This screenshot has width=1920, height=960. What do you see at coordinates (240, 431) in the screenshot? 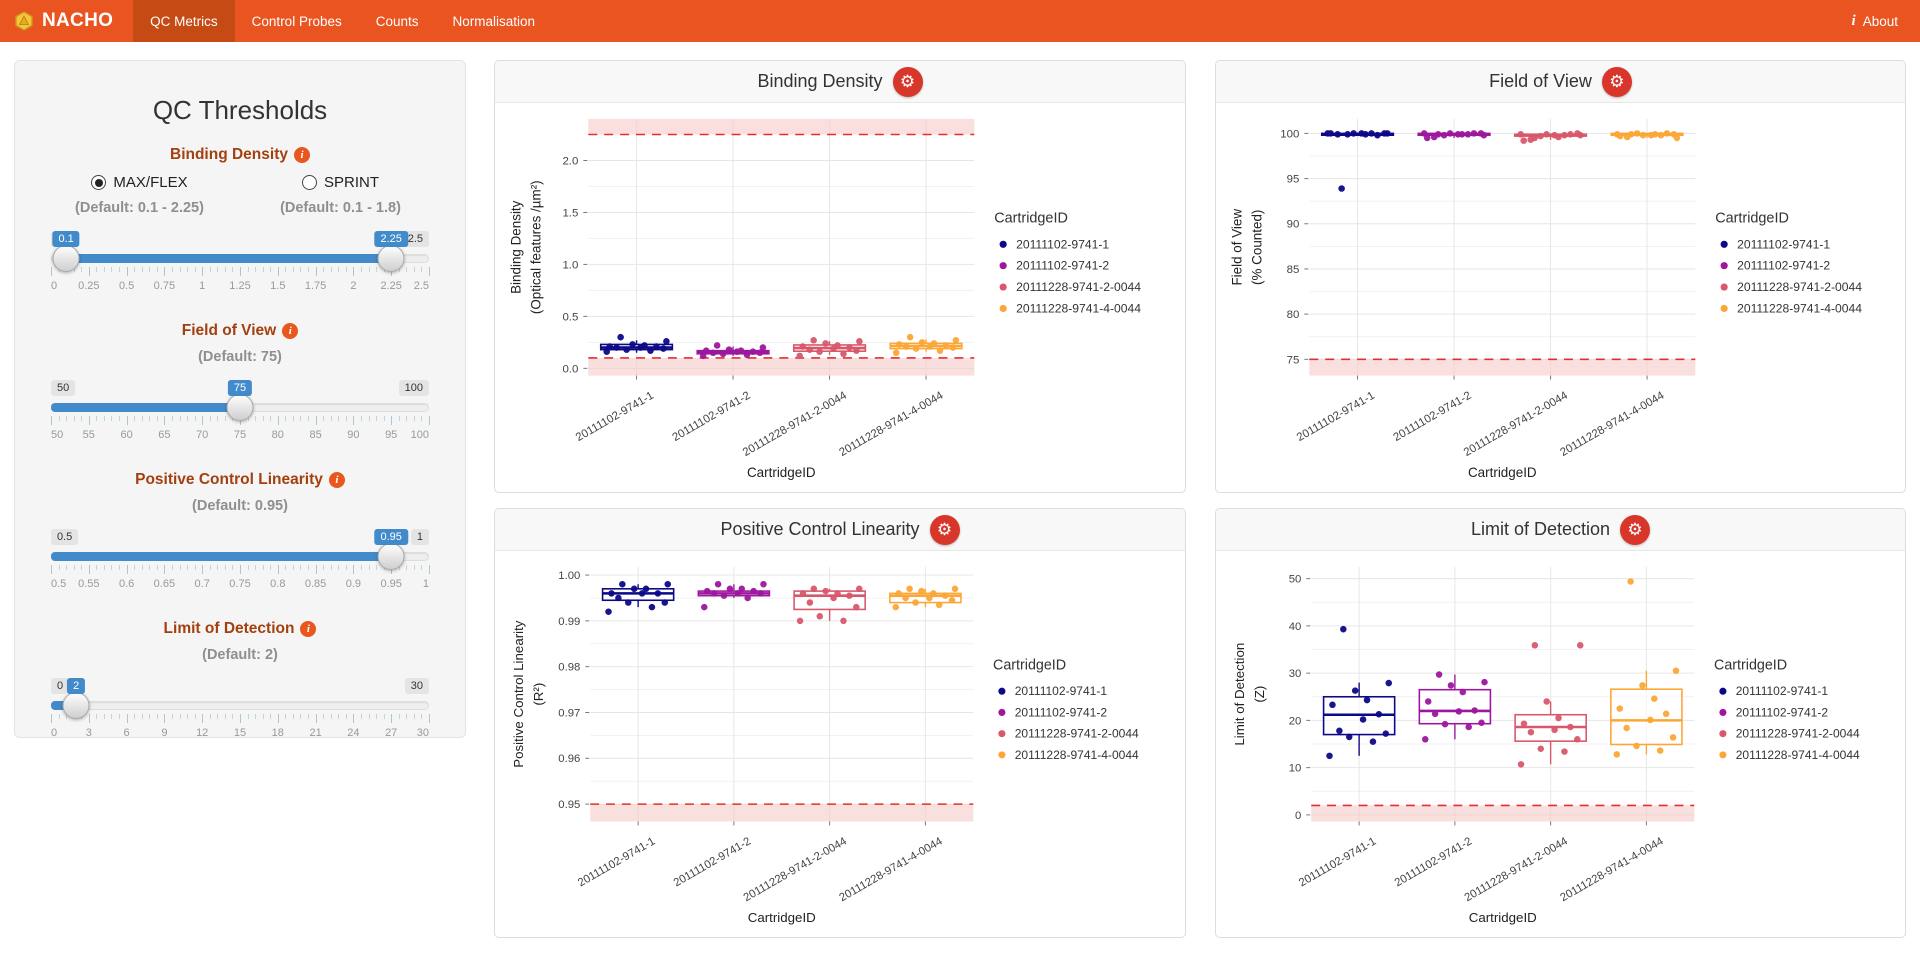
I see `slider-grid: 50 55 60 65 70 75 80 85 90 95 100` at bounding box center [240, 431].